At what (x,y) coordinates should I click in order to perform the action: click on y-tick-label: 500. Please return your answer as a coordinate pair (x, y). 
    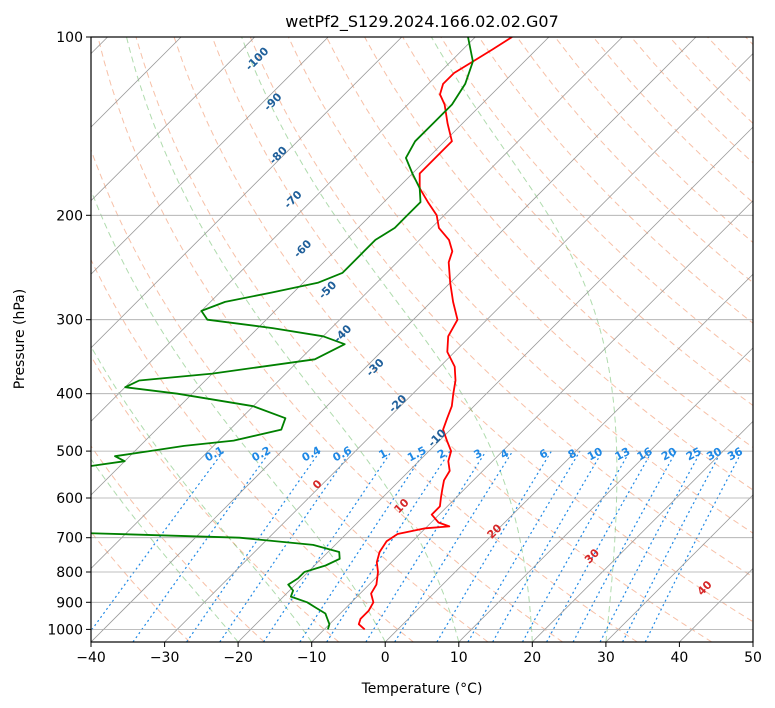
    Looking at the image, I should click on (69, 452).